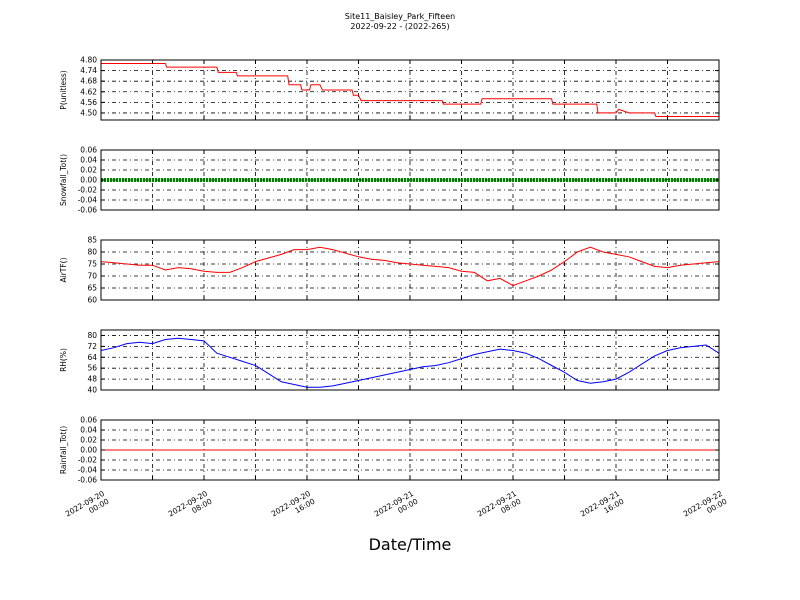  What do you see at coordinates (92, 368) in the screenshot?
I see `y-tick-label: 56` at bounding box center [92, 368].